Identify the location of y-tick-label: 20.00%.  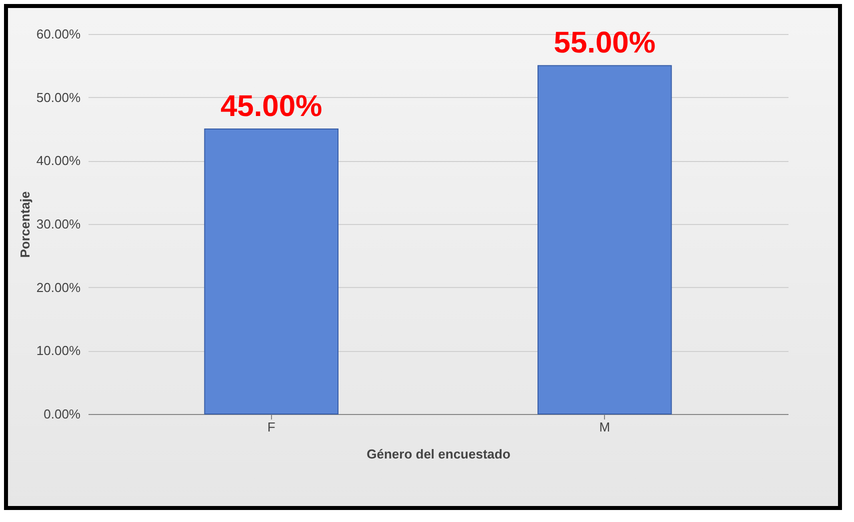
(58, 287).